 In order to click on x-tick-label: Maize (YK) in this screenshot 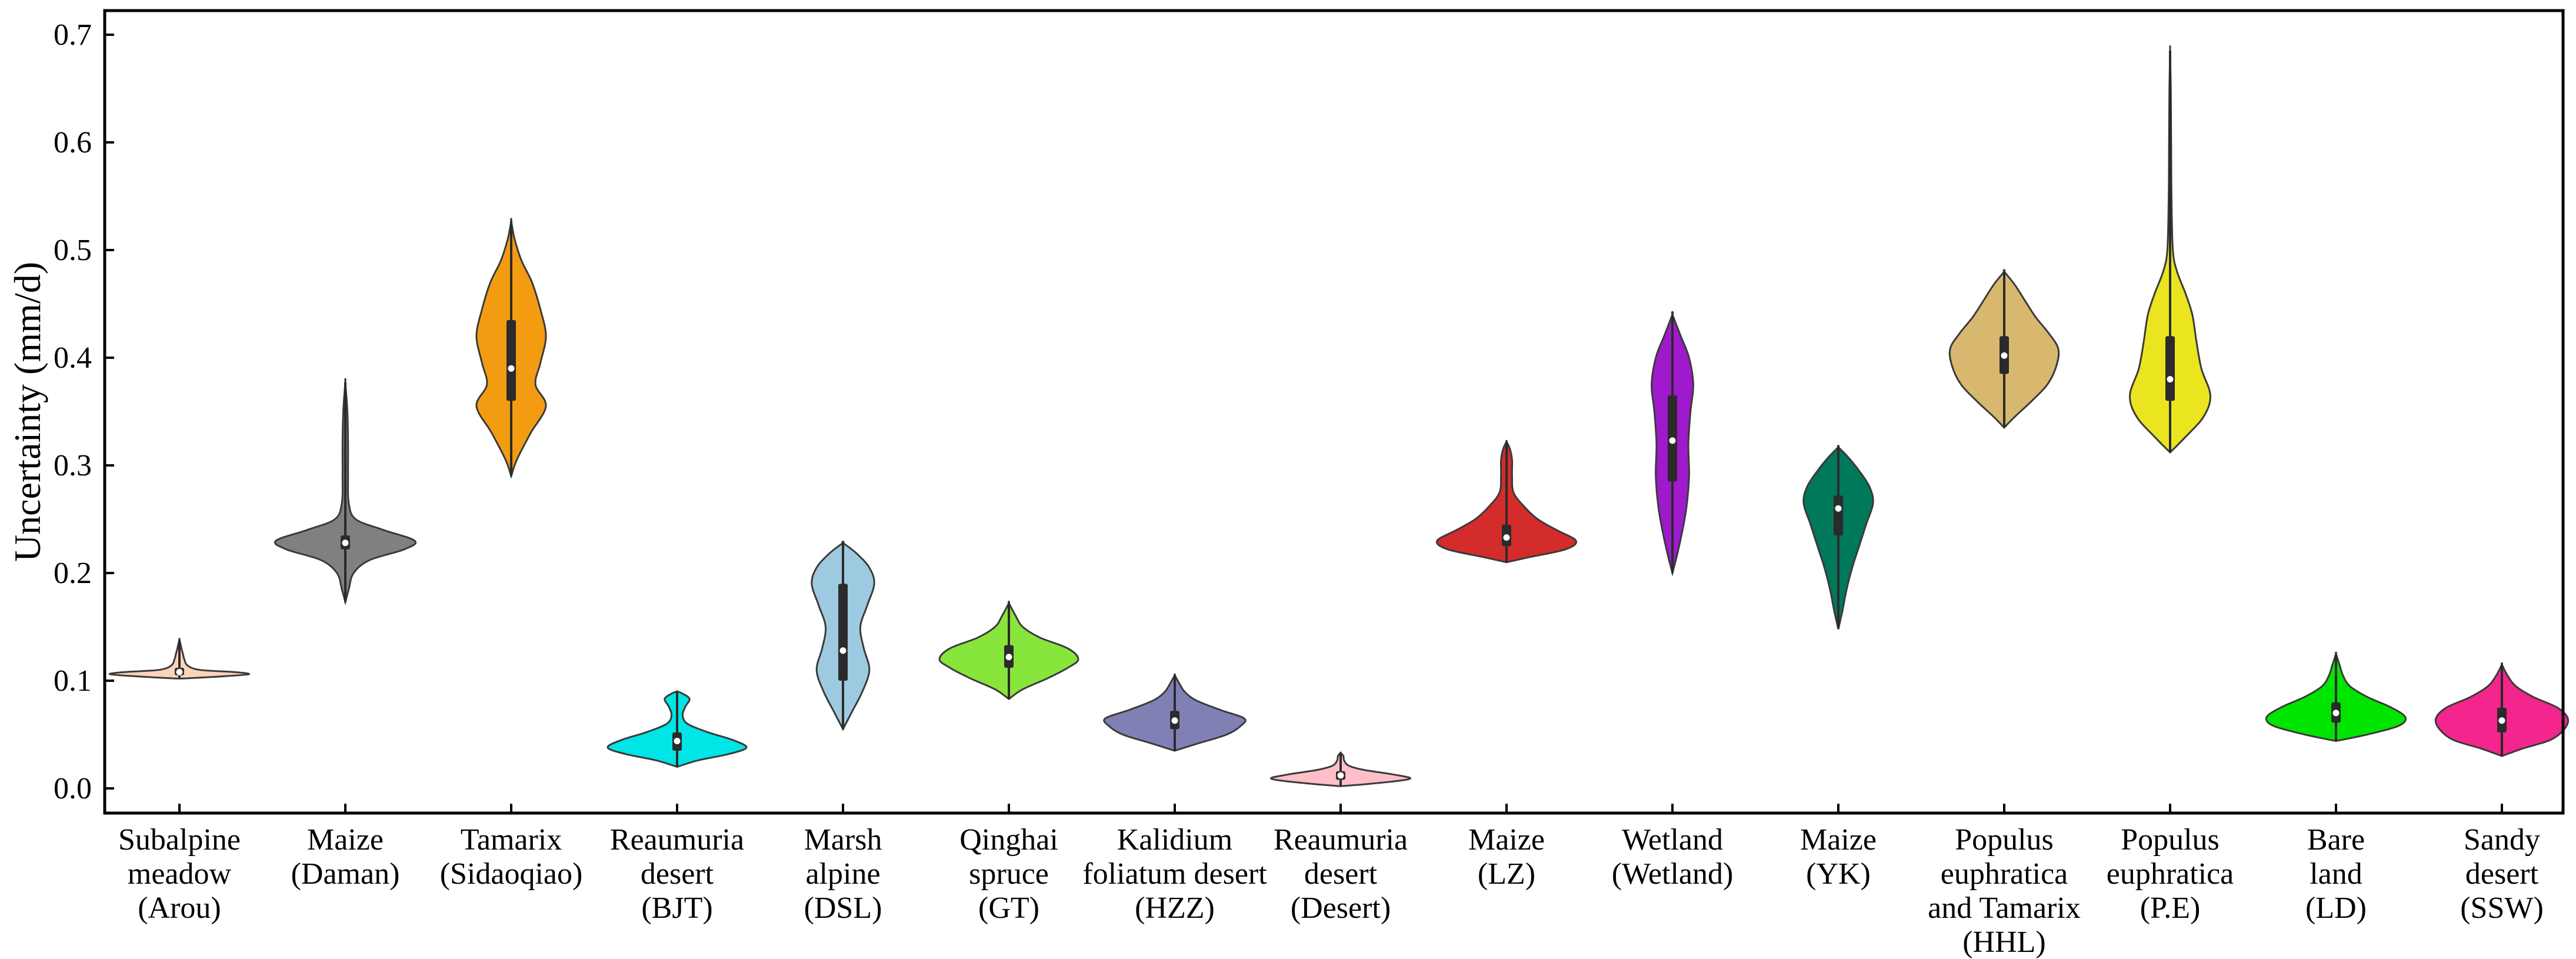, I will do `click(1839, 857)`.